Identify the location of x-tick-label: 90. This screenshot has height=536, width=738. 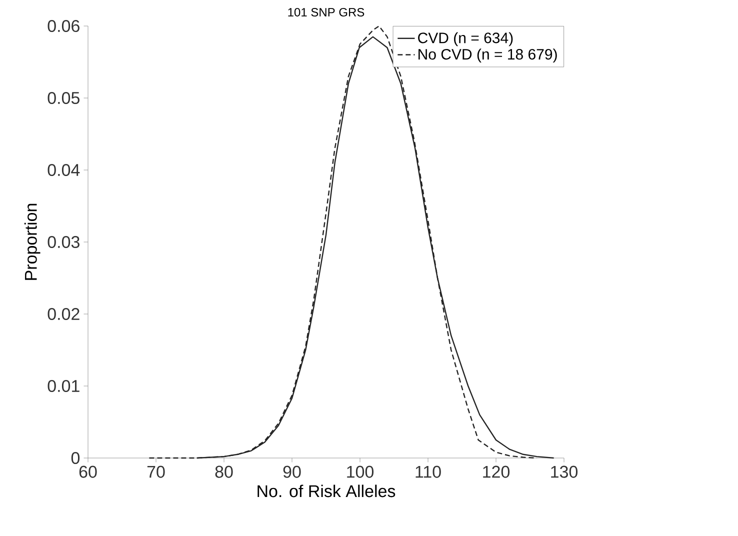
(292, 472).